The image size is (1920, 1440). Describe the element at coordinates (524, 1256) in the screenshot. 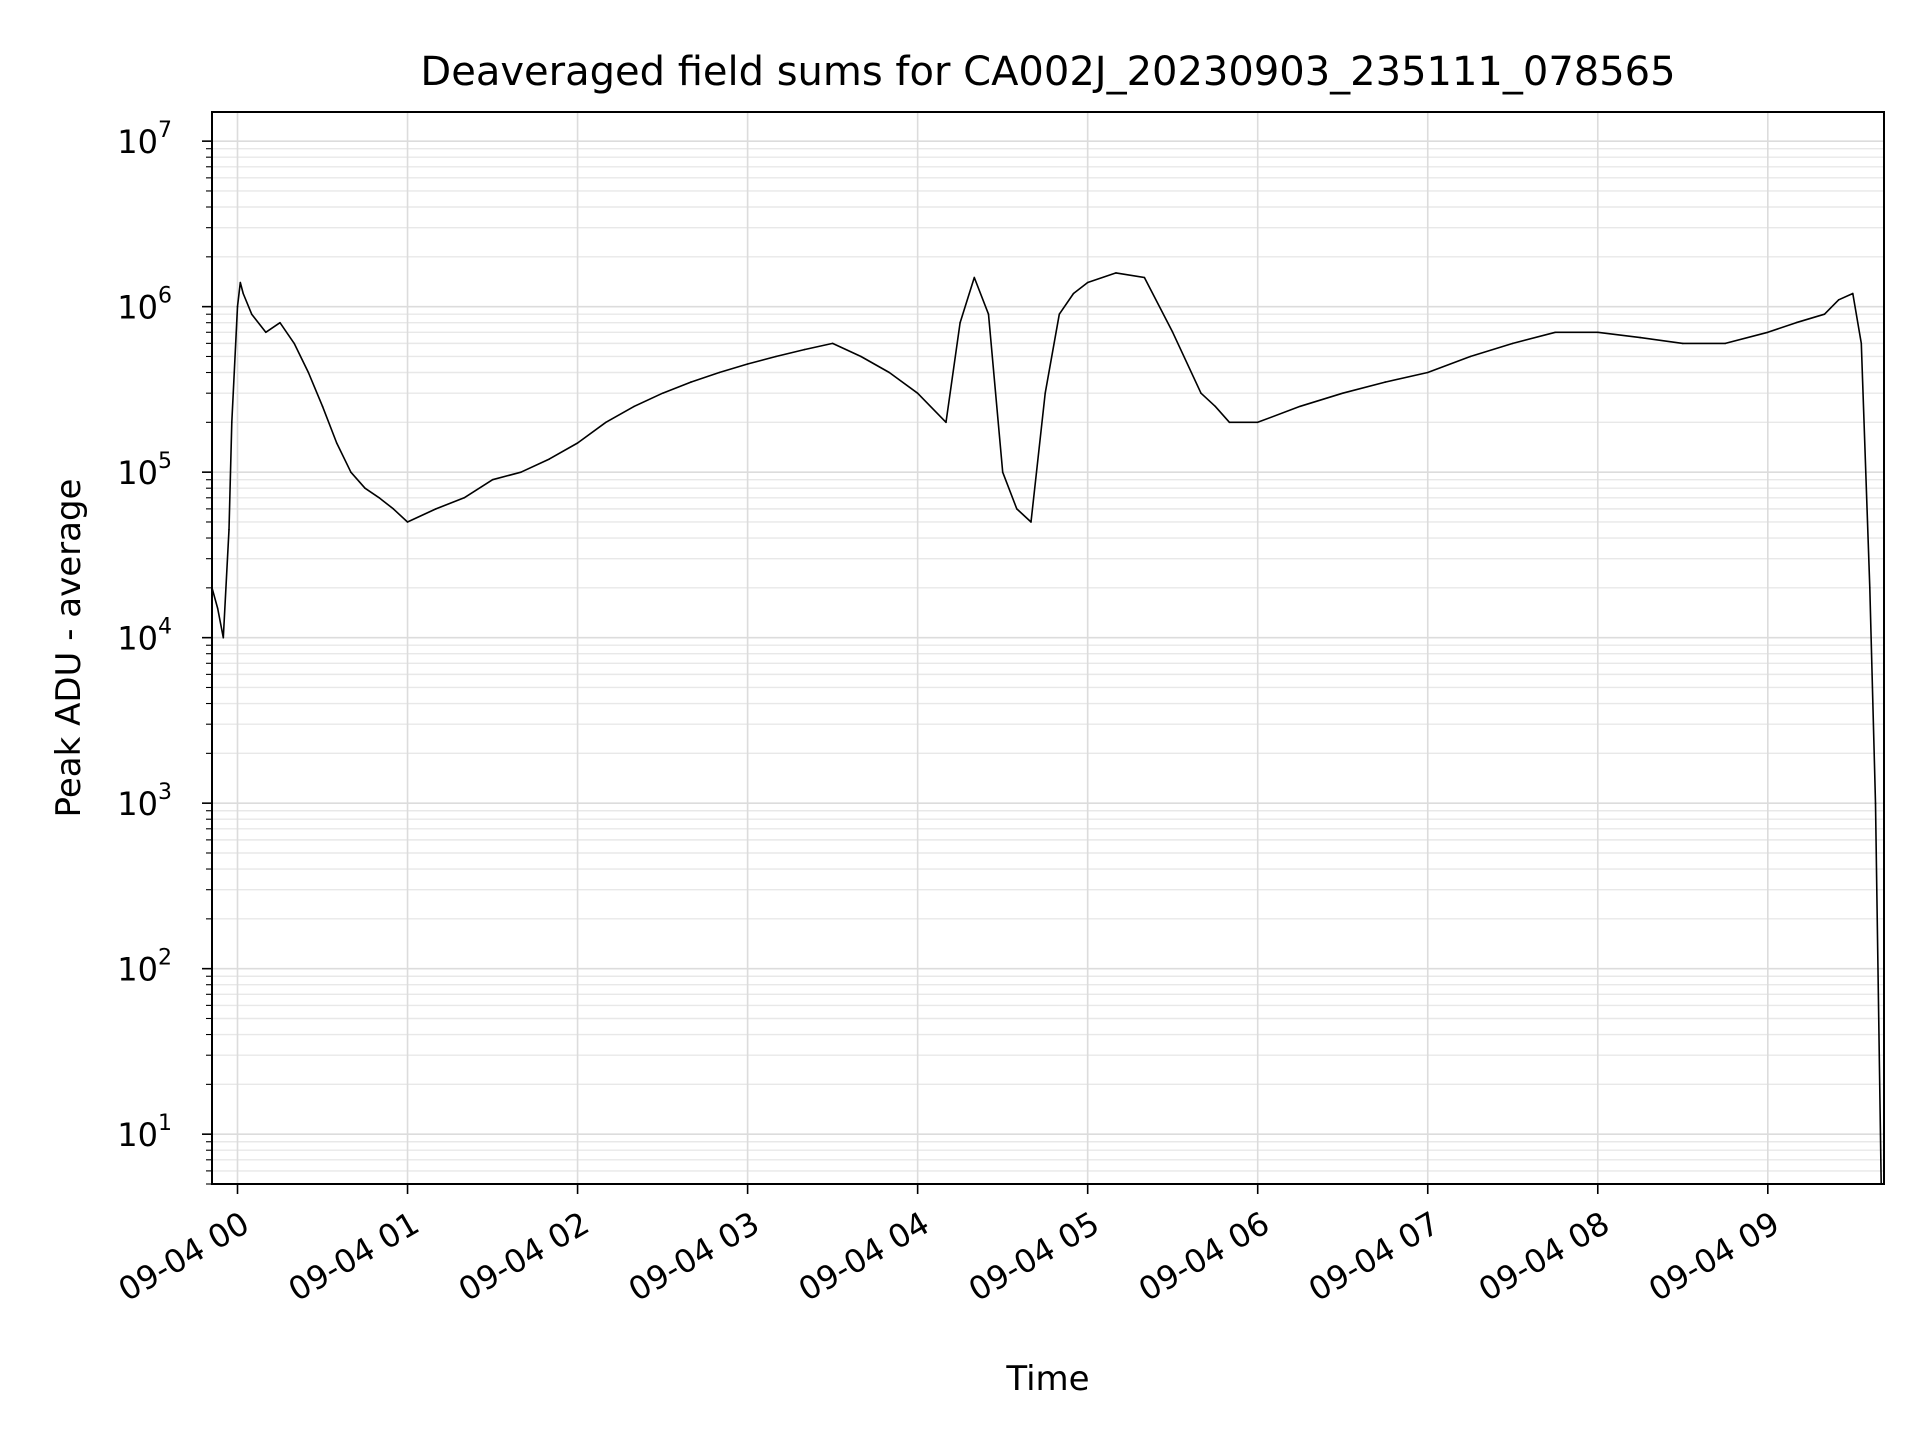

I see `x-tick-label: 09-04 02` at that location.